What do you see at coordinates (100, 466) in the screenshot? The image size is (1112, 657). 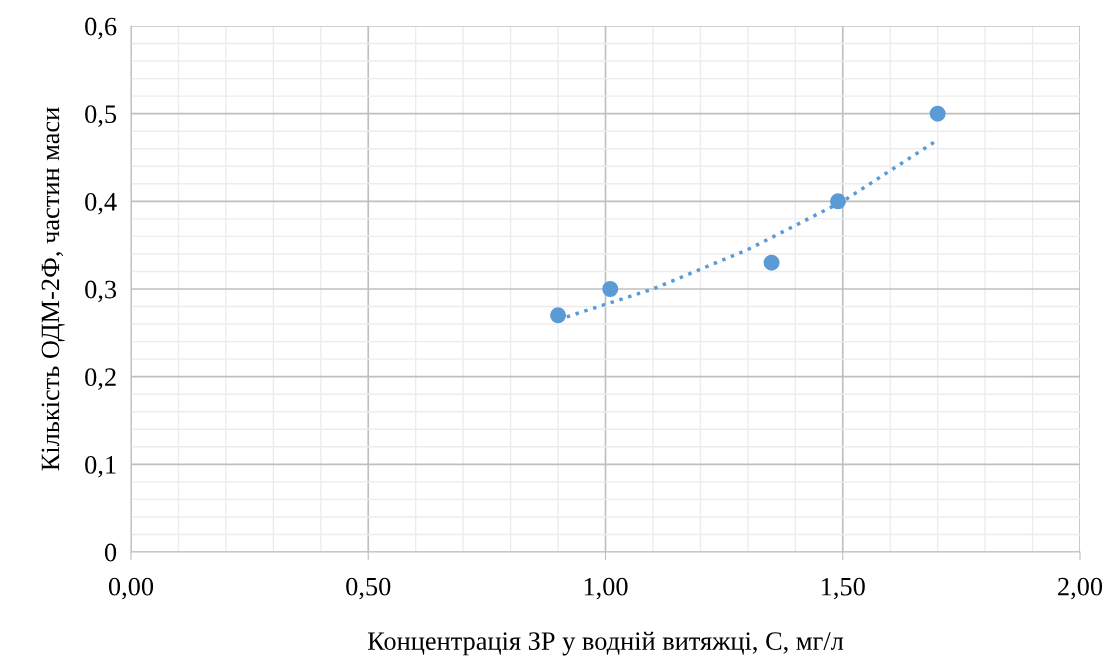 I see `y-tick-label: 0,1` at bounding box center [100, 466].